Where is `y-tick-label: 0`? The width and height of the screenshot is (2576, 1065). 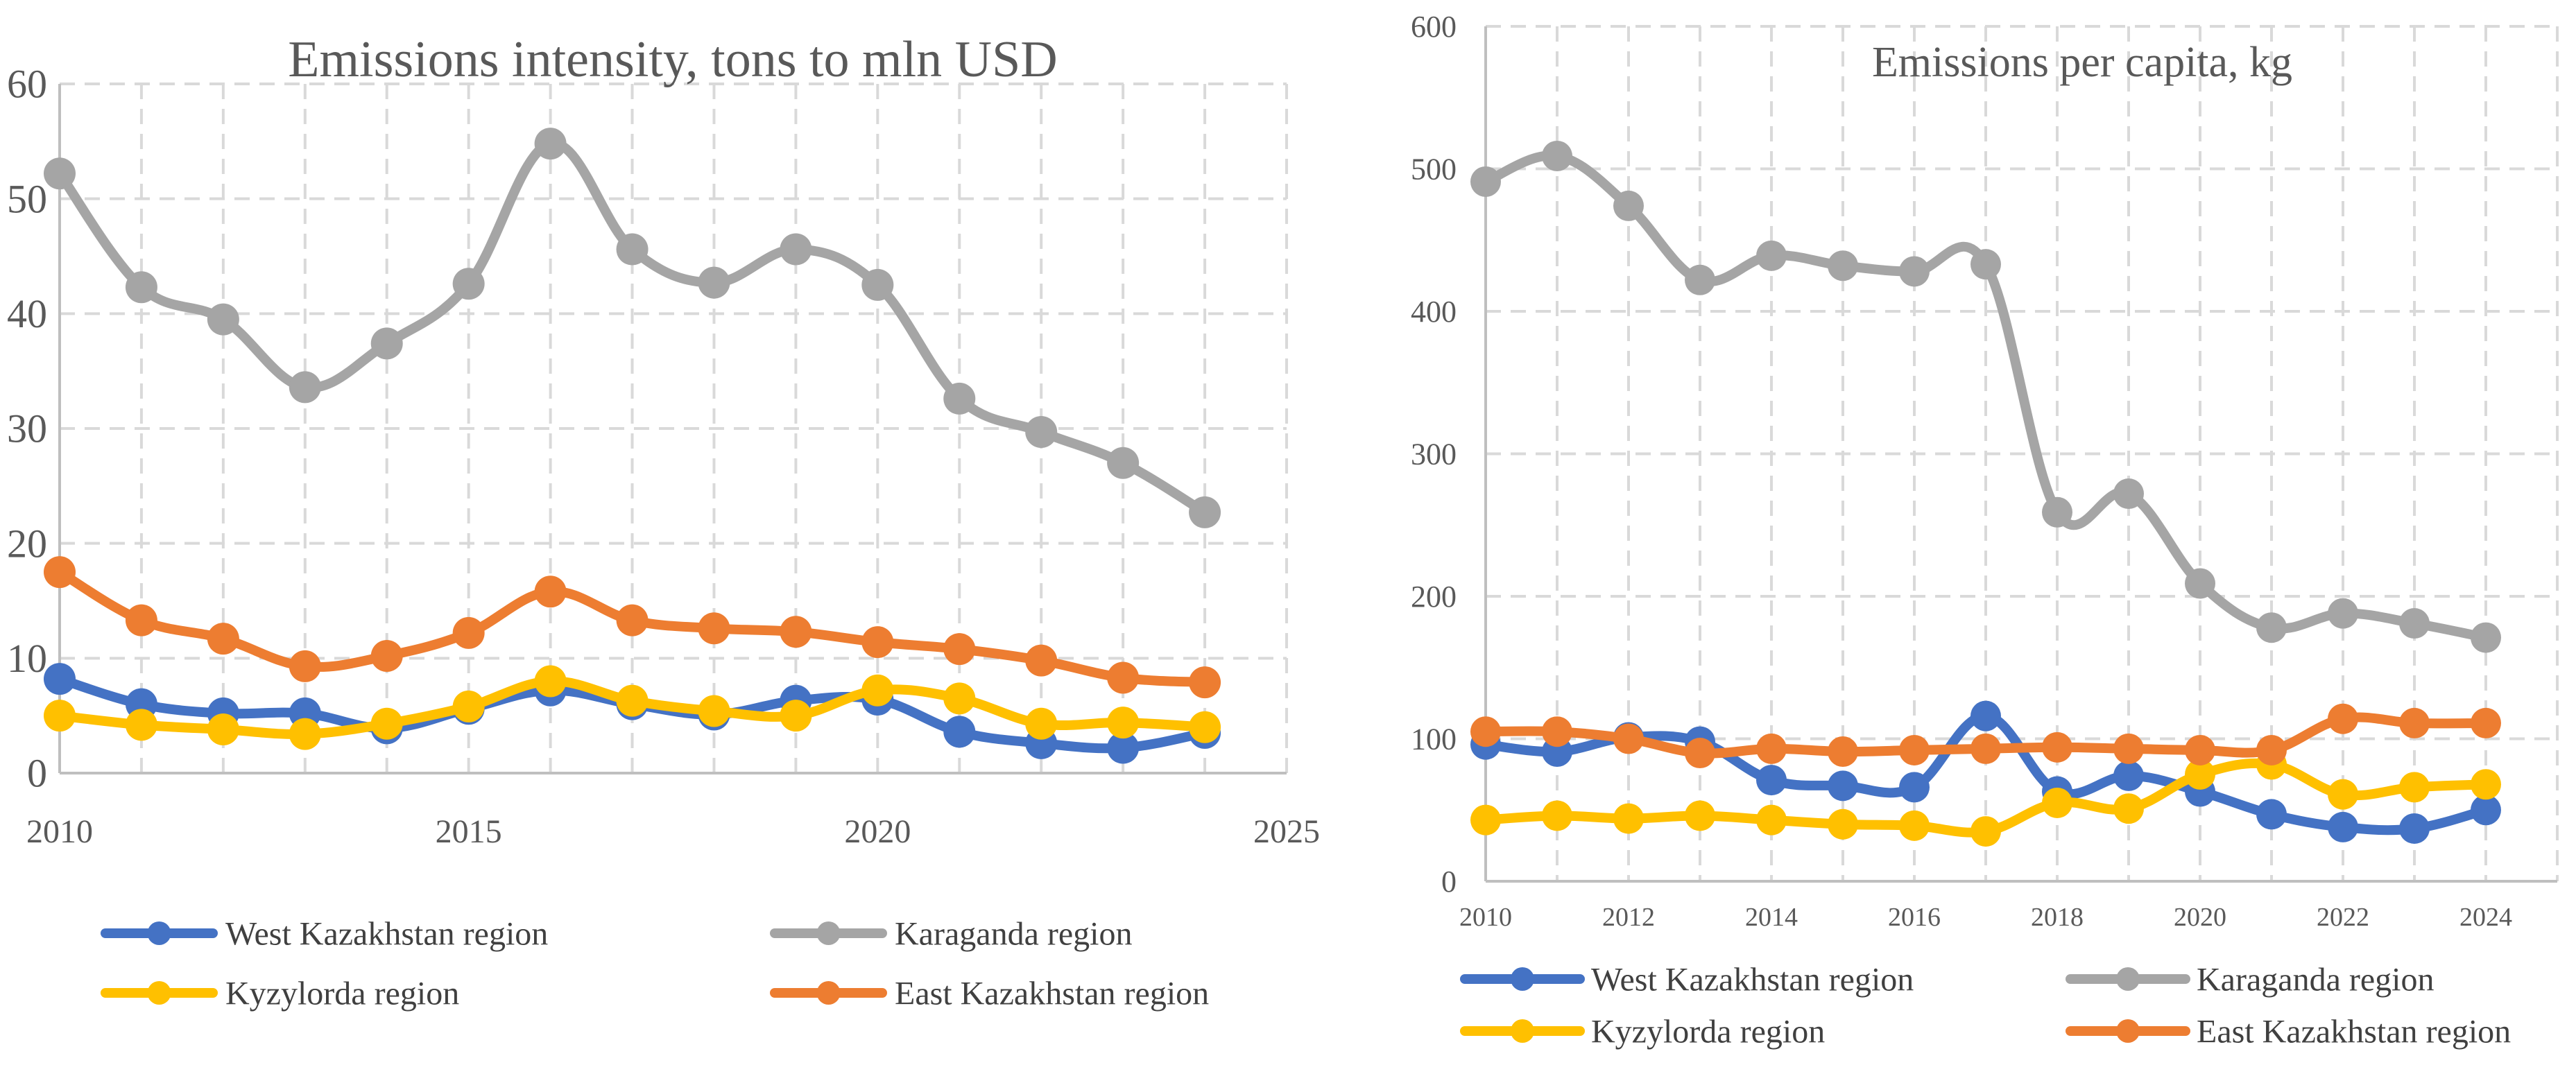 y-tick-label: 0 is located at coordinates (1449, 882).